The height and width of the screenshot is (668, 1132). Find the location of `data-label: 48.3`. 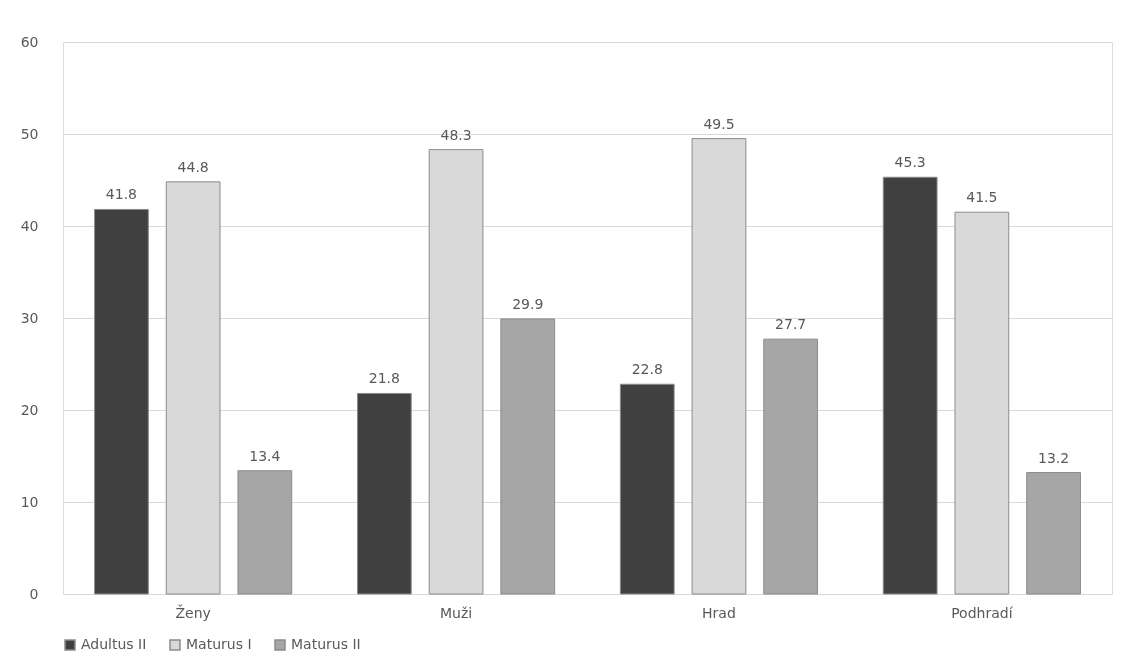

data-label: 48.3 is located at coordinates (456, 134).